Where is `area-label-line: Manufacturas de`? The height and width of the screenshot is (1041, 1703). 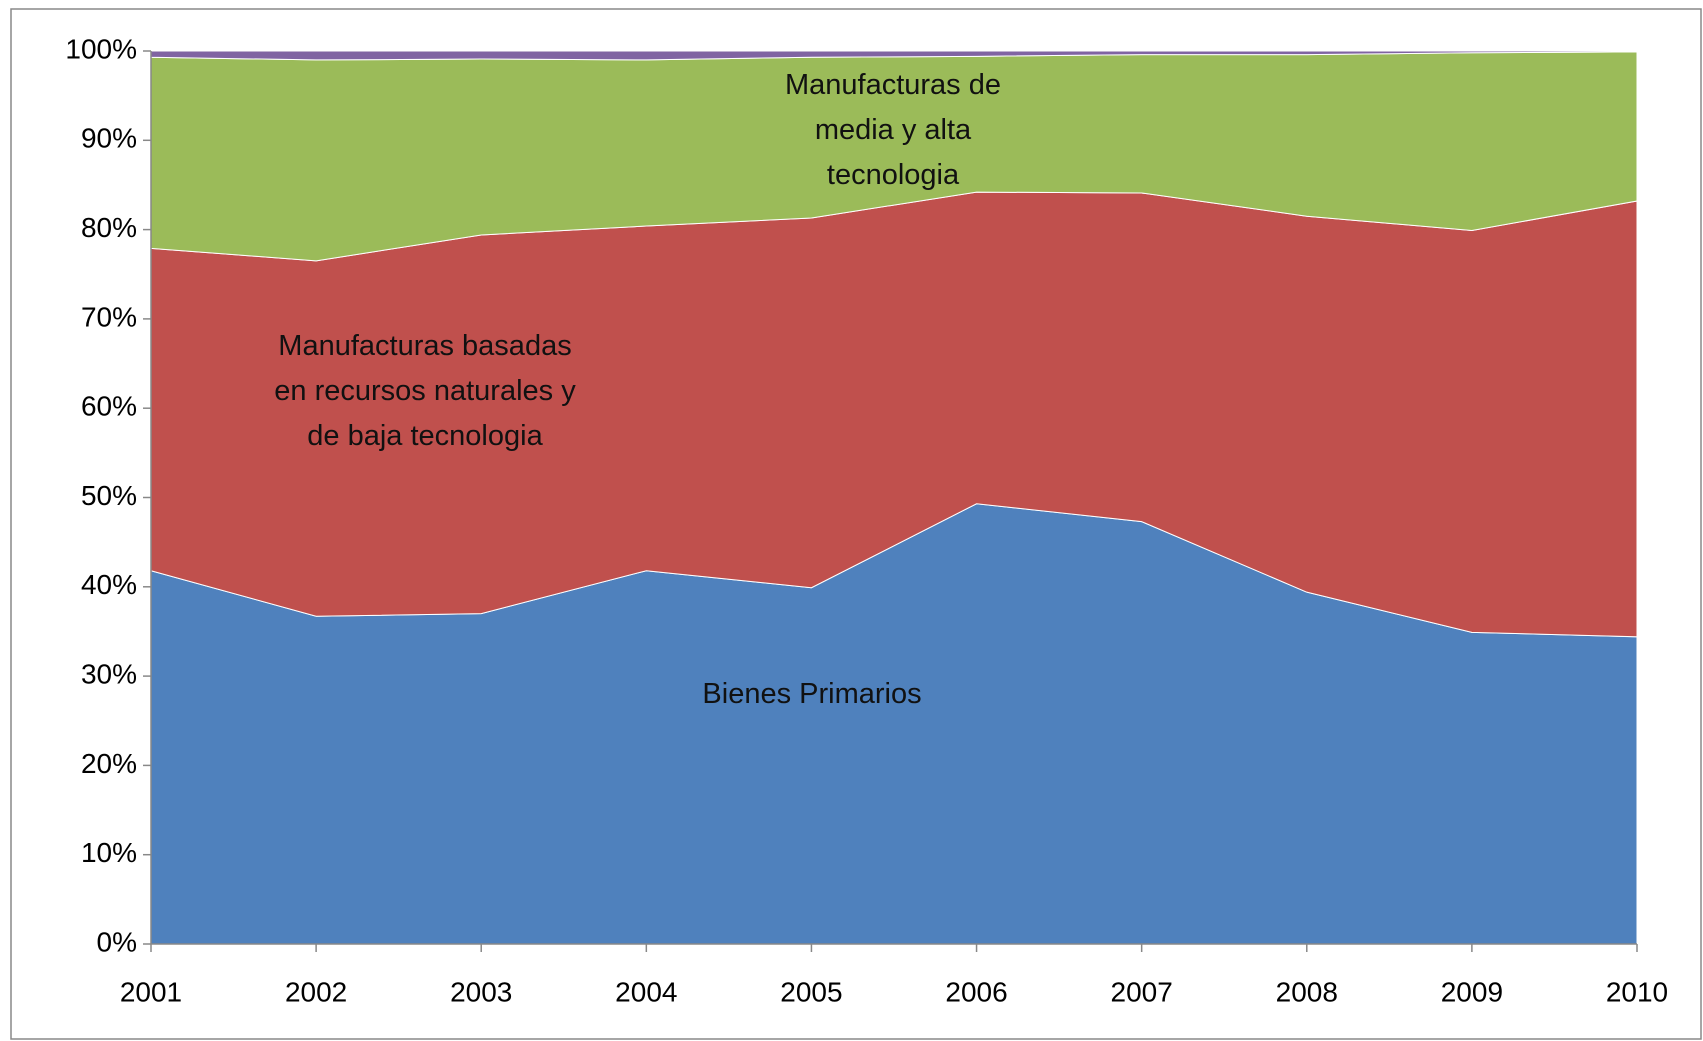 area-label-line: Manufacturas de is located at coordinates (893, 85).